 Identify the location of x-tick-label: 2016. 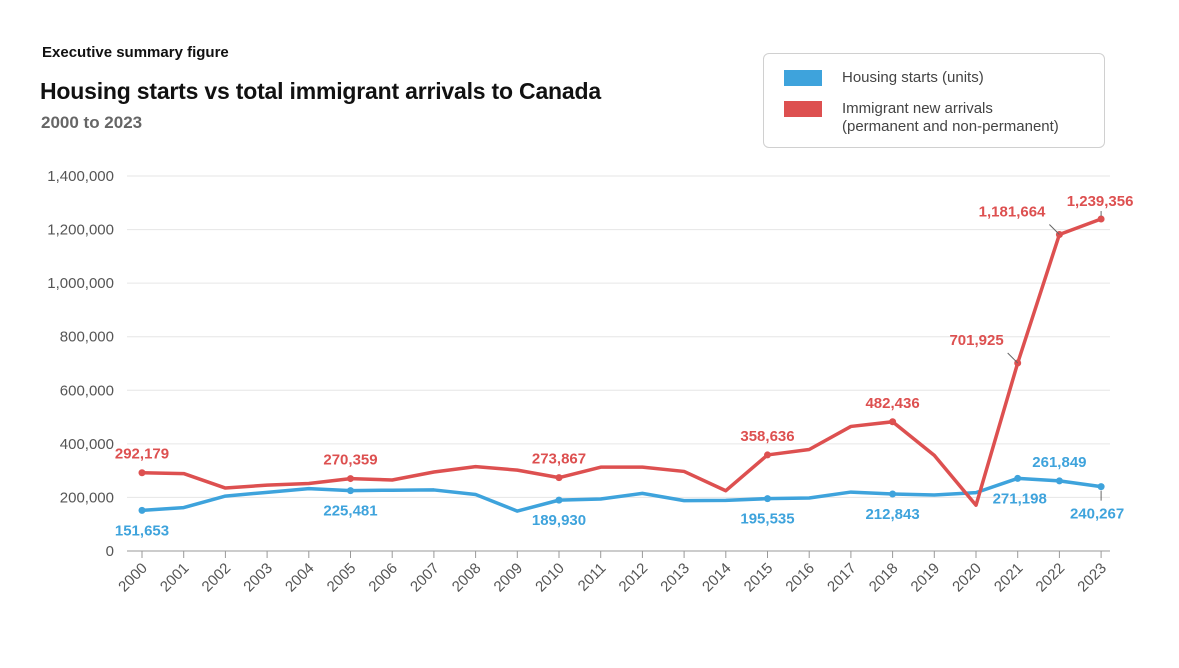
(800, 578).